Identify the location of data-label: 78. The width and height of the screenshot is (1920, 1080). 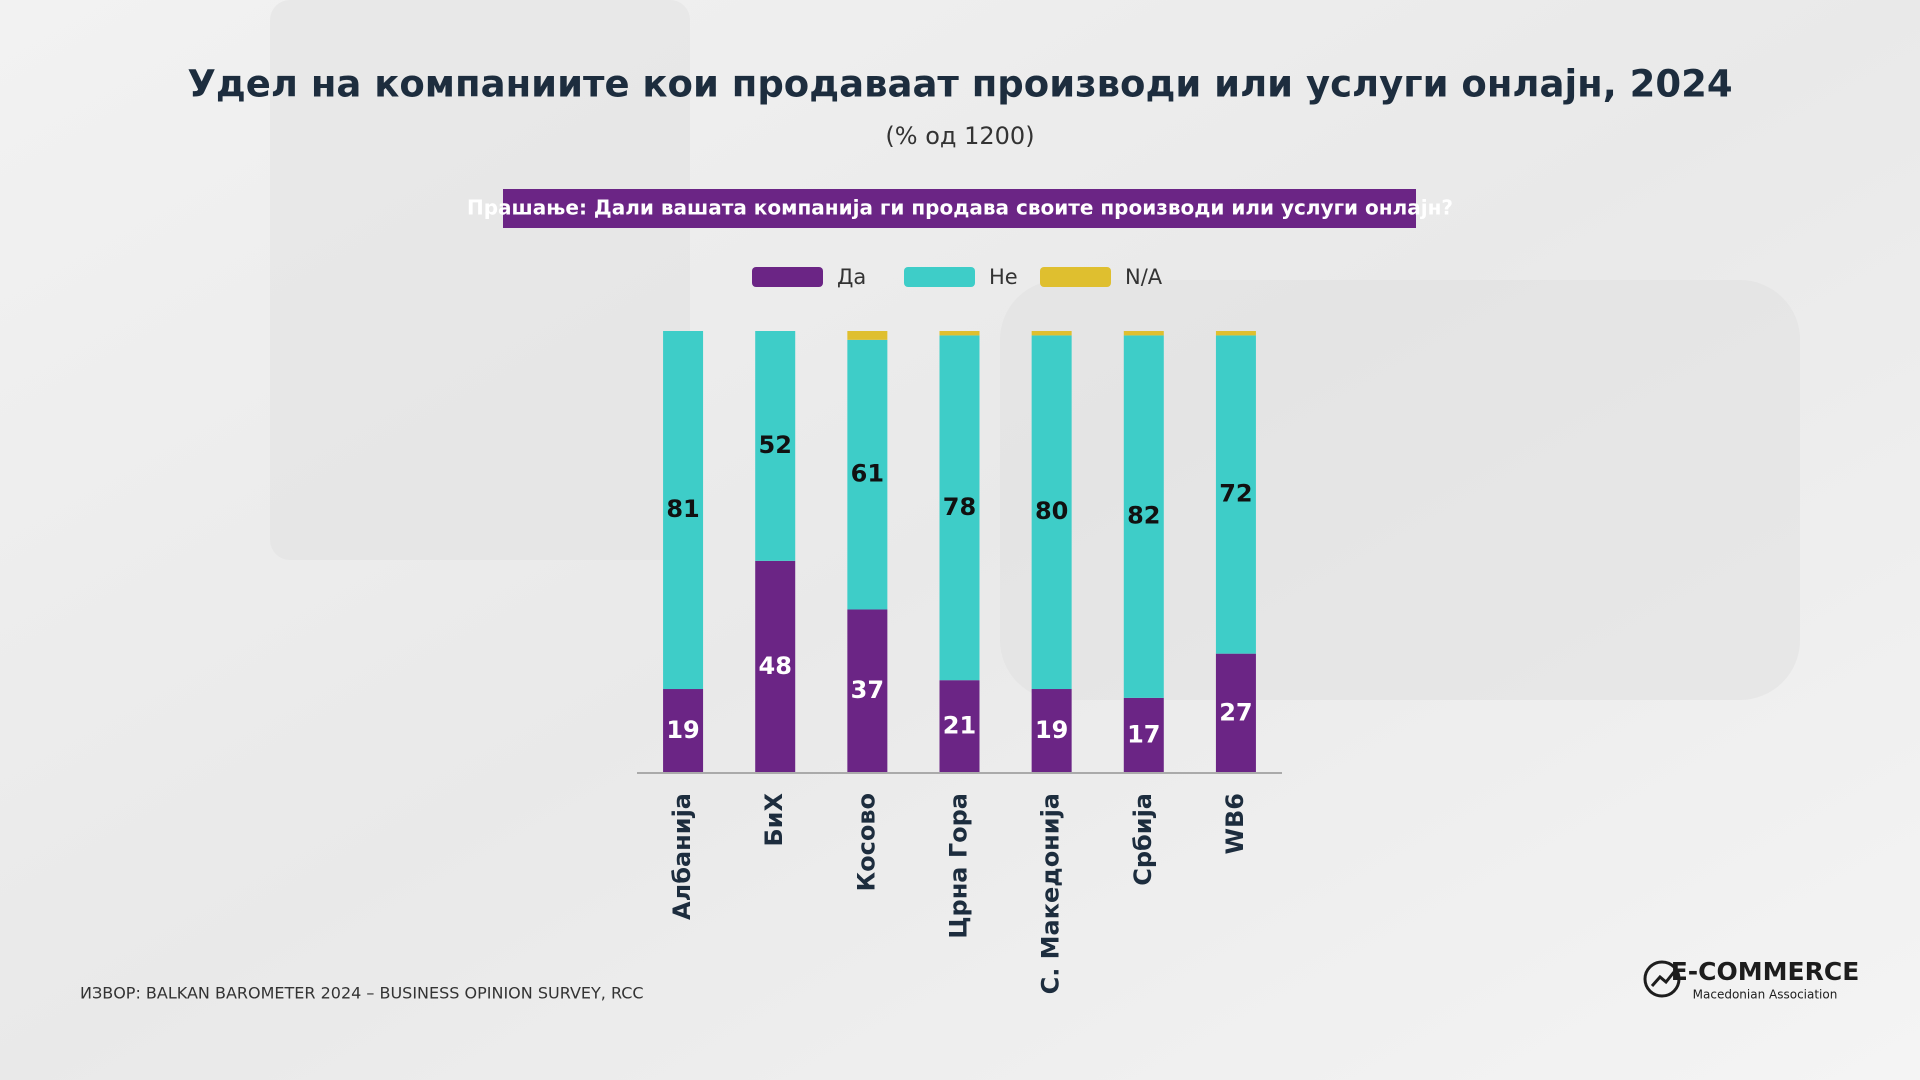
(959, 507).